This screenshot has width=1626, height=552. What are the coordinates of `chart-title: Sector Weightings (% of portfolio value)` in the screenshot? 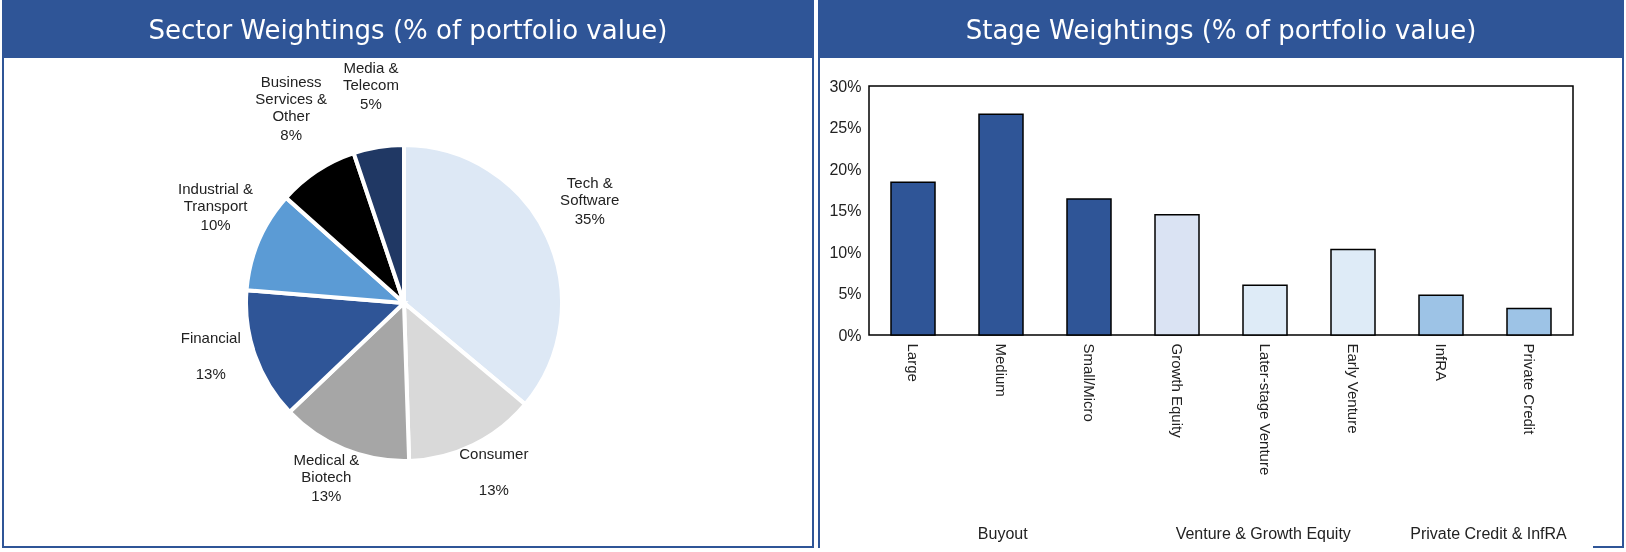 It's located at (408, 30).